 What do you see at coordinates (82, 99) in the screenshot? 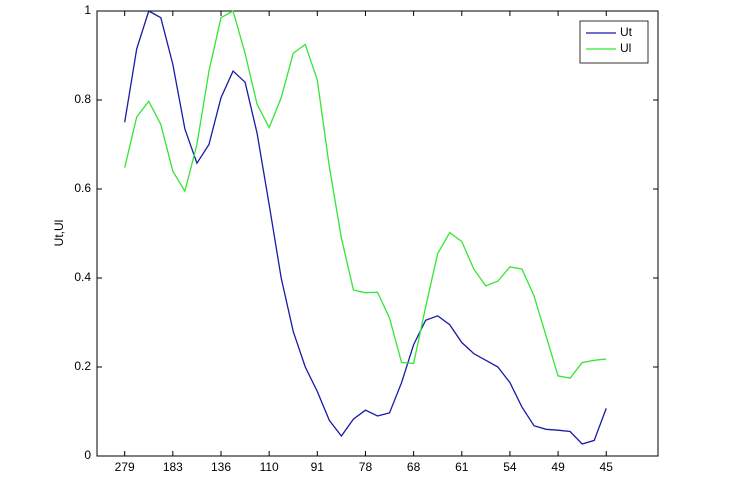
I see `y-tick-label: 0.8` at bounding box center [82, 99].